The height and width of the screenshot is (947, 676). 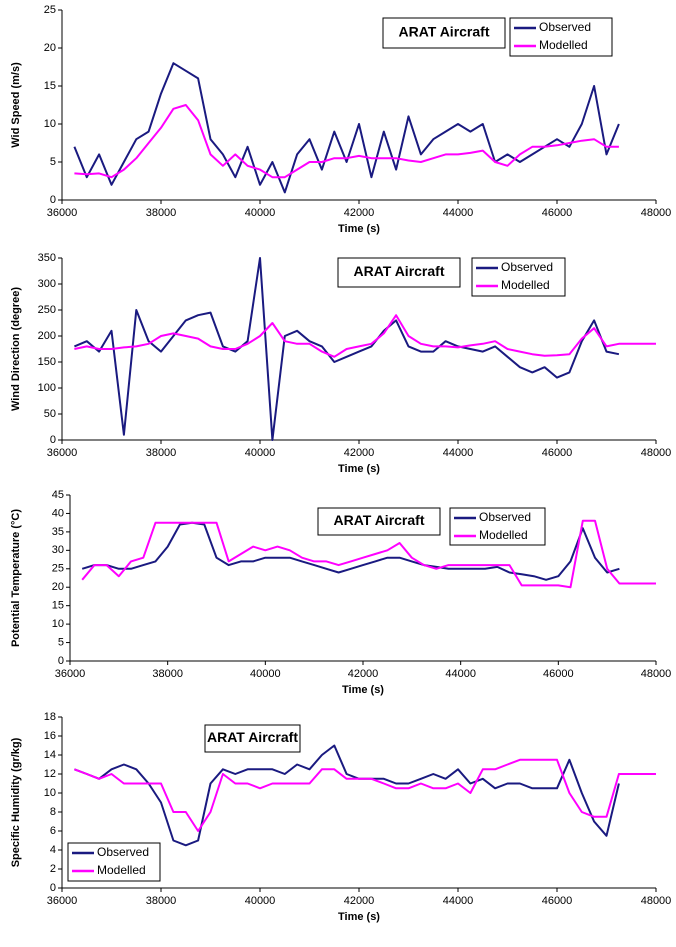 I want to click on y-tick-label: 100, so click(x=47, y=388).